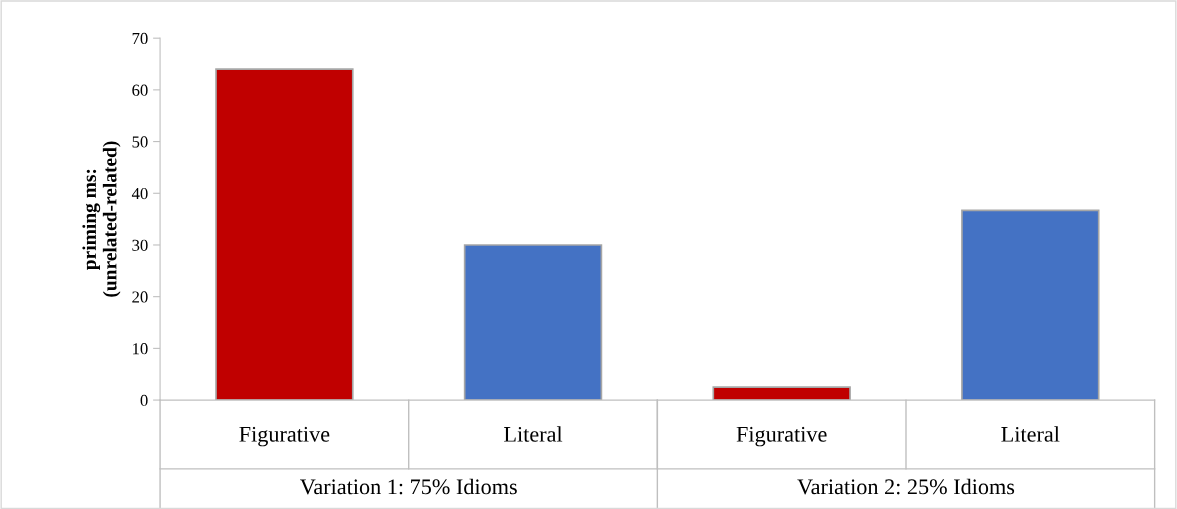 This screenshot has height=509, width=1177. Describe the element at coordinates (140, 90) in the screenshot. I see `y-tick-label: 60` at that location.